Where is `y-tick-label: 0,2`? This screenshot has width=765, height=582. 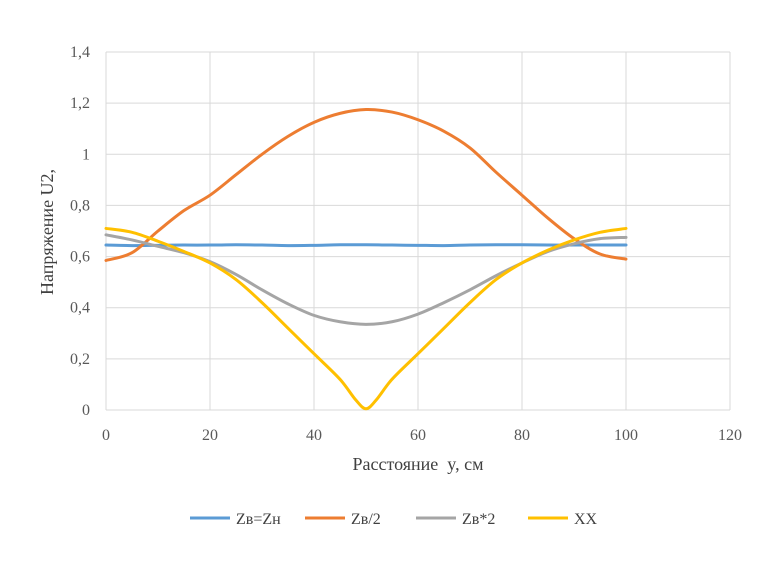
y-tick-label: 0,2 is located at coordinates (80, 359).